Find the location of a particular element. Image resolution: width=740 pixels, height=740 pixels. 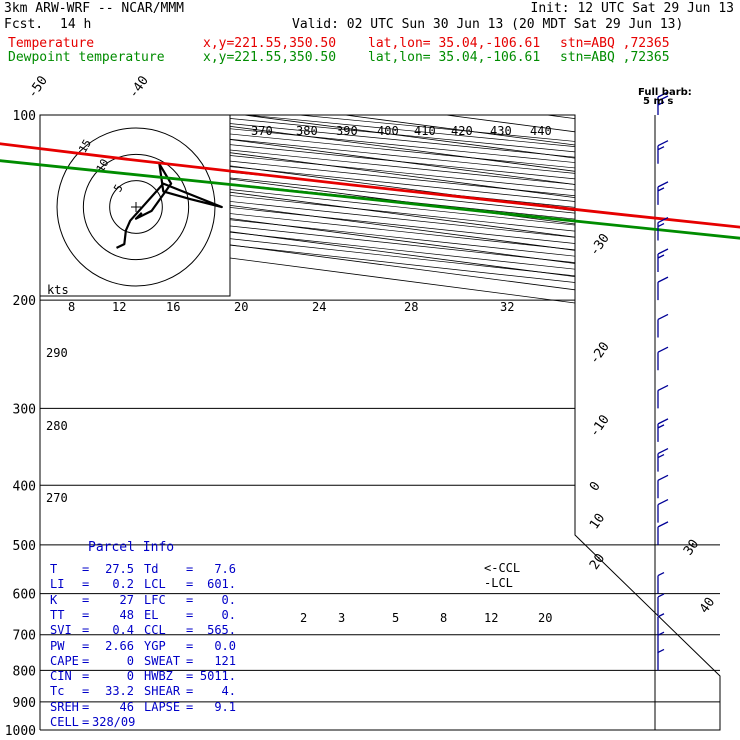

parcel-info-cell: YGP is located at coordinates (155, 645).